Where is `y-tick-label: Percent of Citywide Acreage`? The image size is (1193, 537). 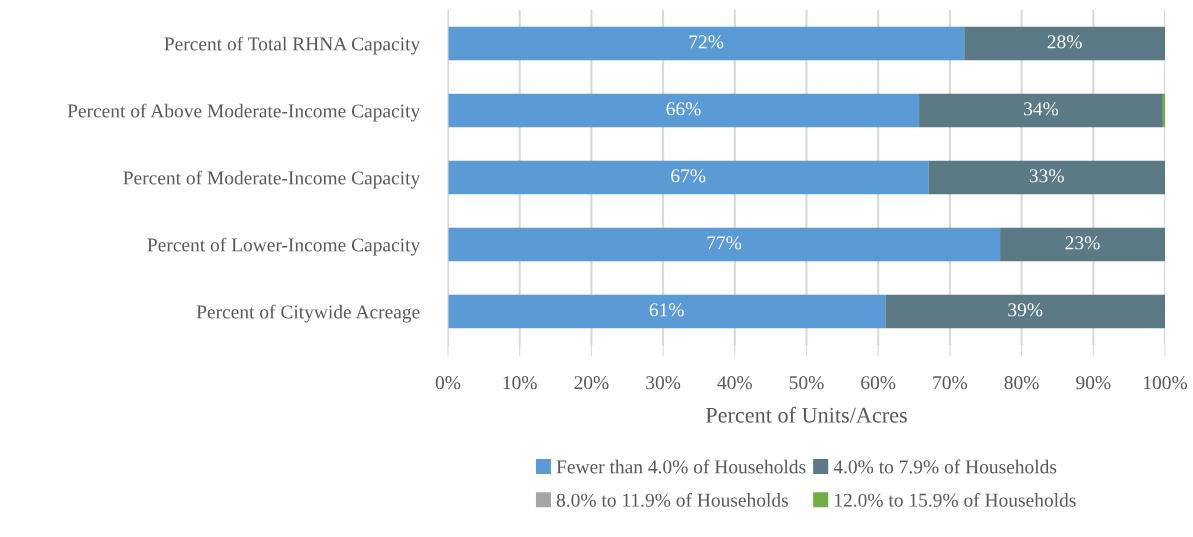
y-tick-label: Percent of Citywide Acreage is located at coordinates (308, 313).